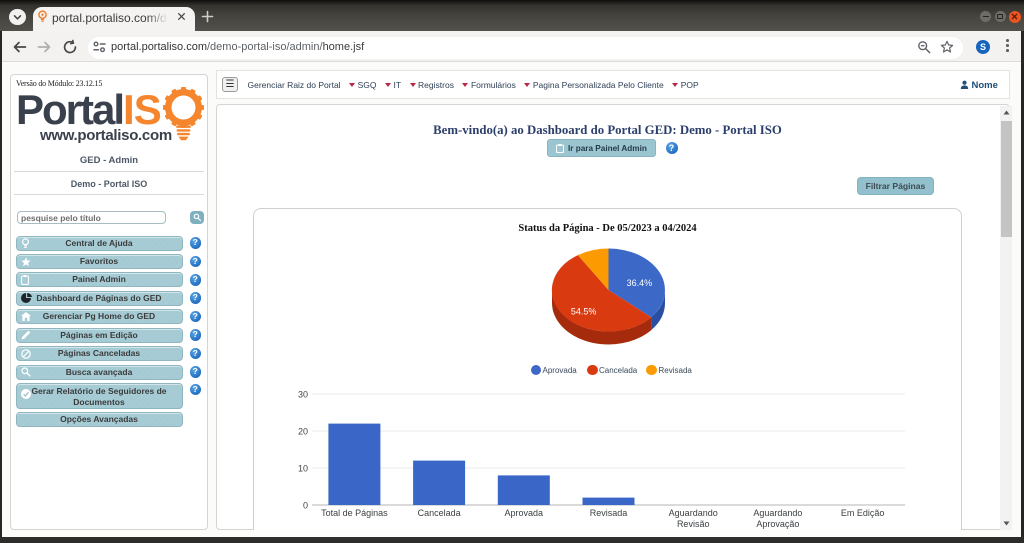  I want to click on svg-text: 30, so click(303, 395).